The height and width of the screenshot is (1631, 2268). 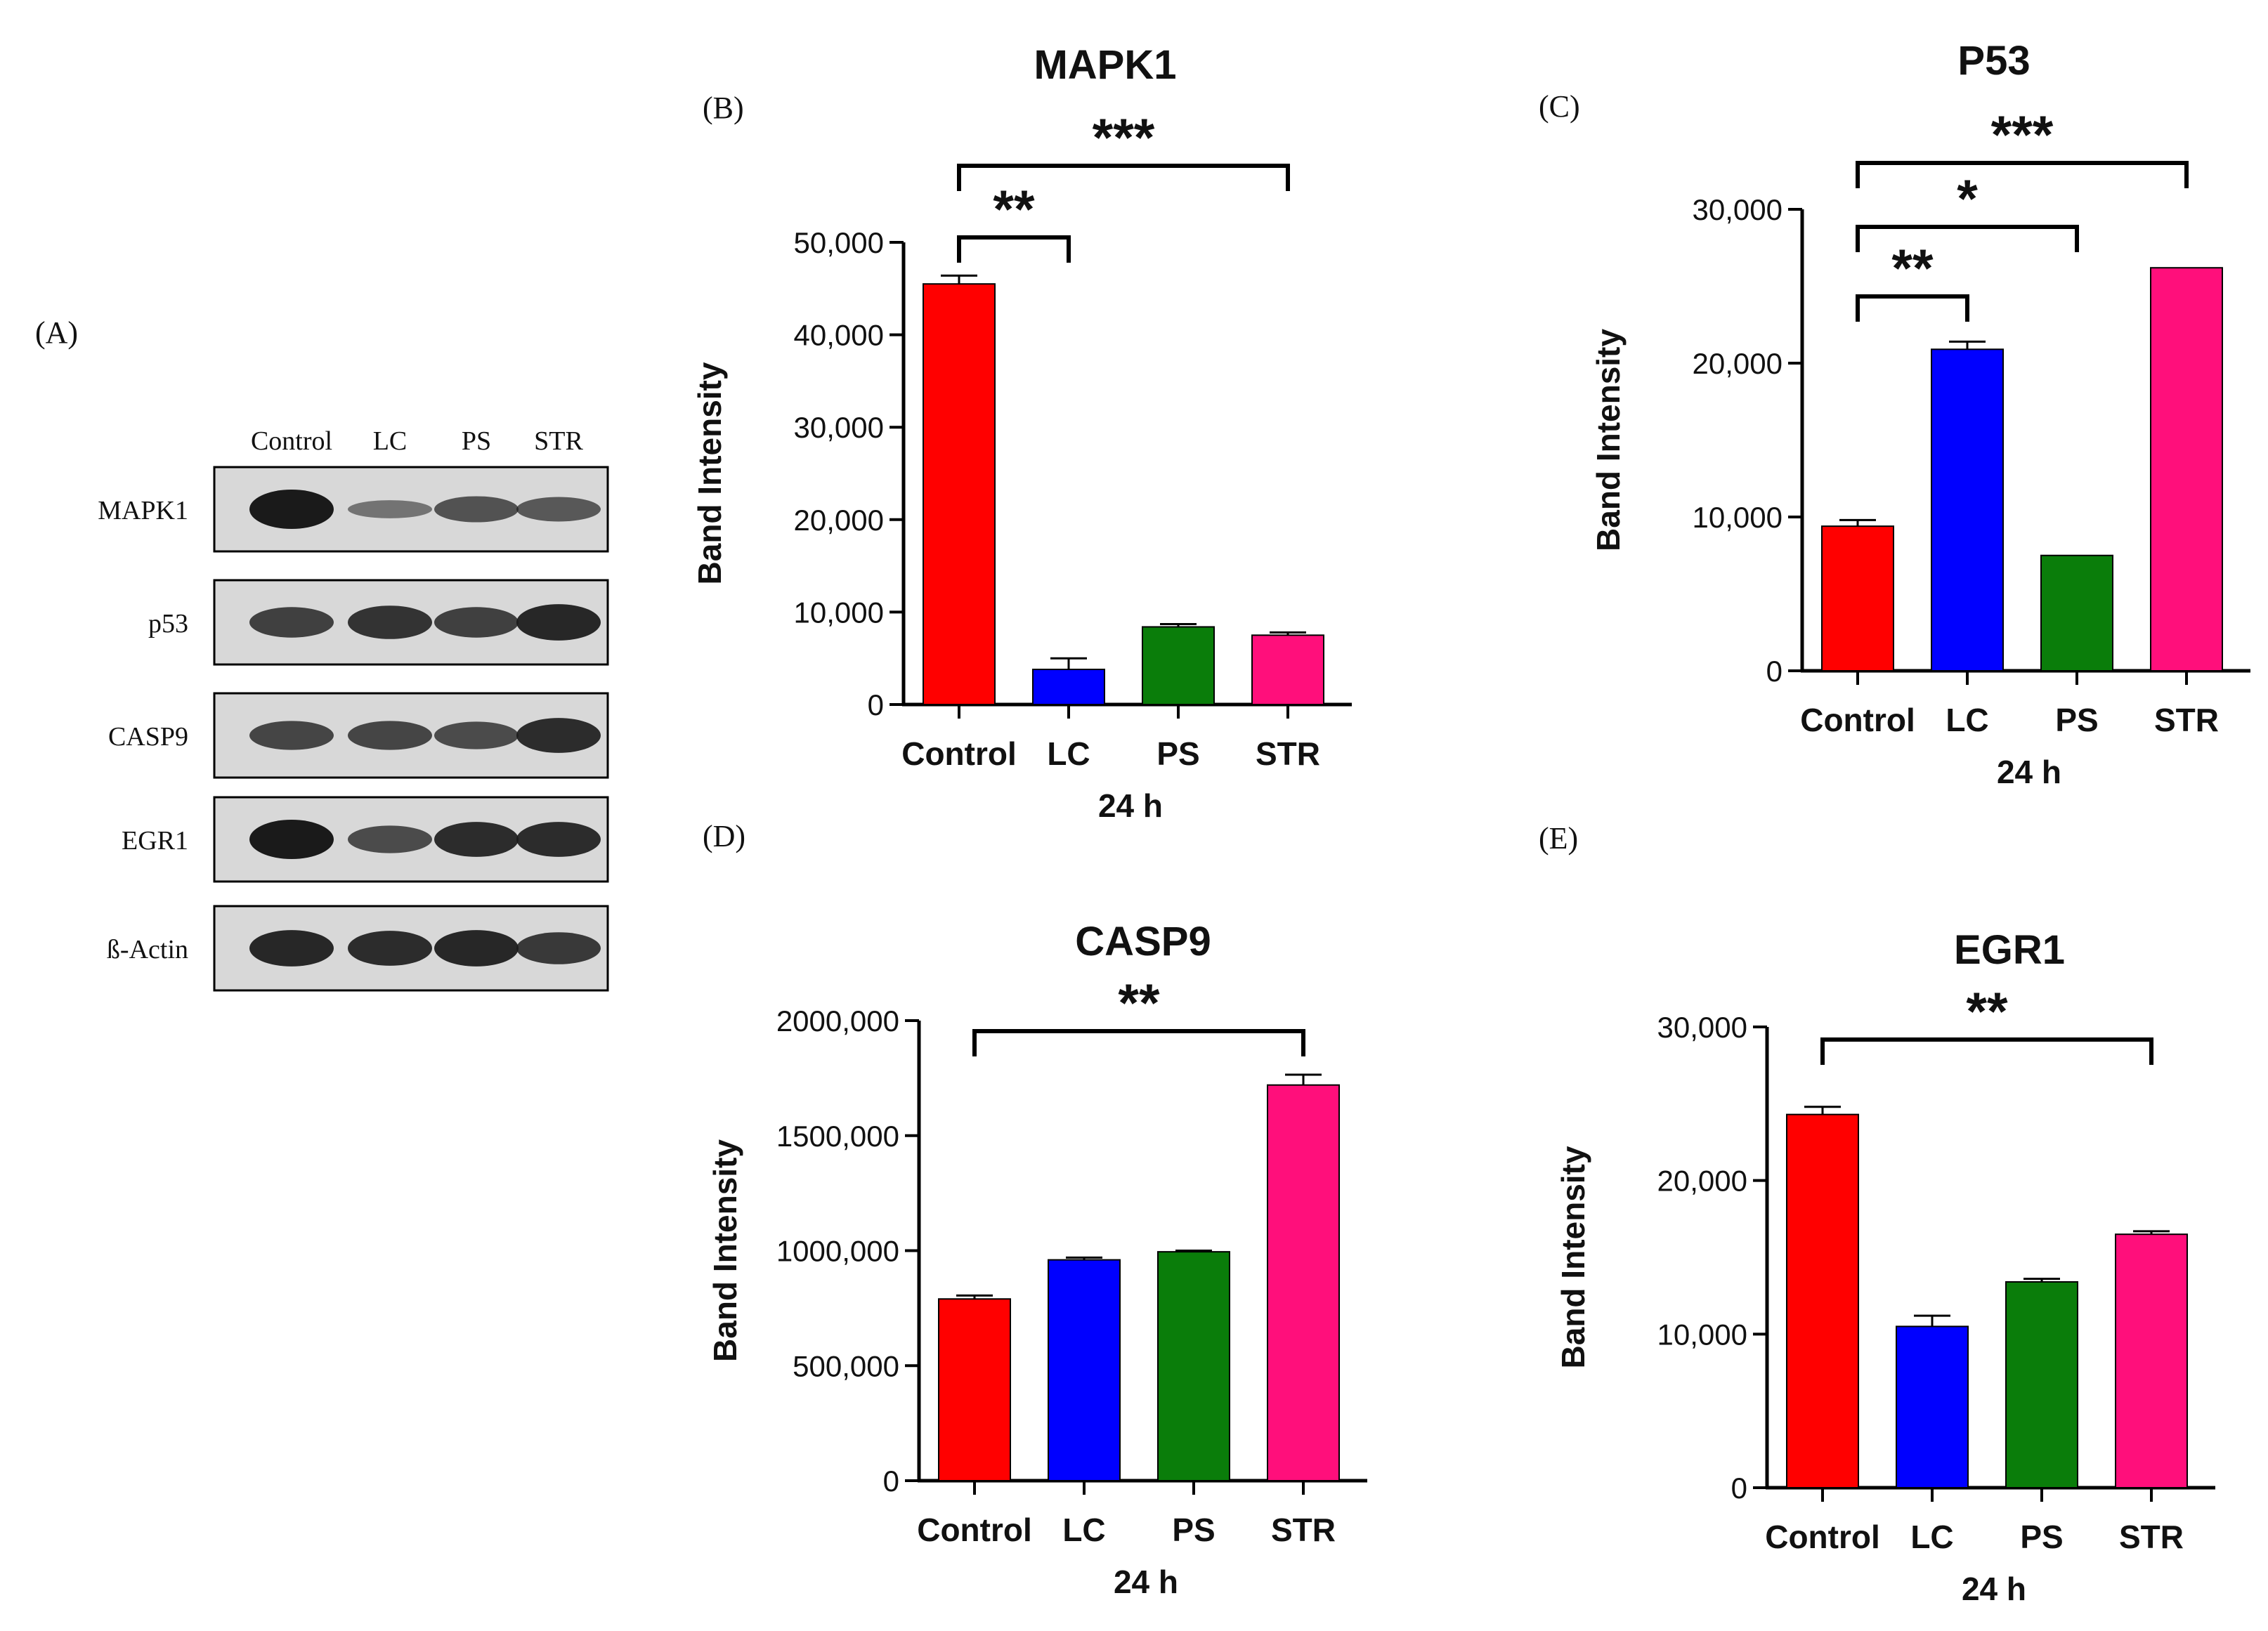 What do you see at coordinates (724, 108) in the screenshot?
I see `panel-label: (B)` at bounding box center [724, 108].